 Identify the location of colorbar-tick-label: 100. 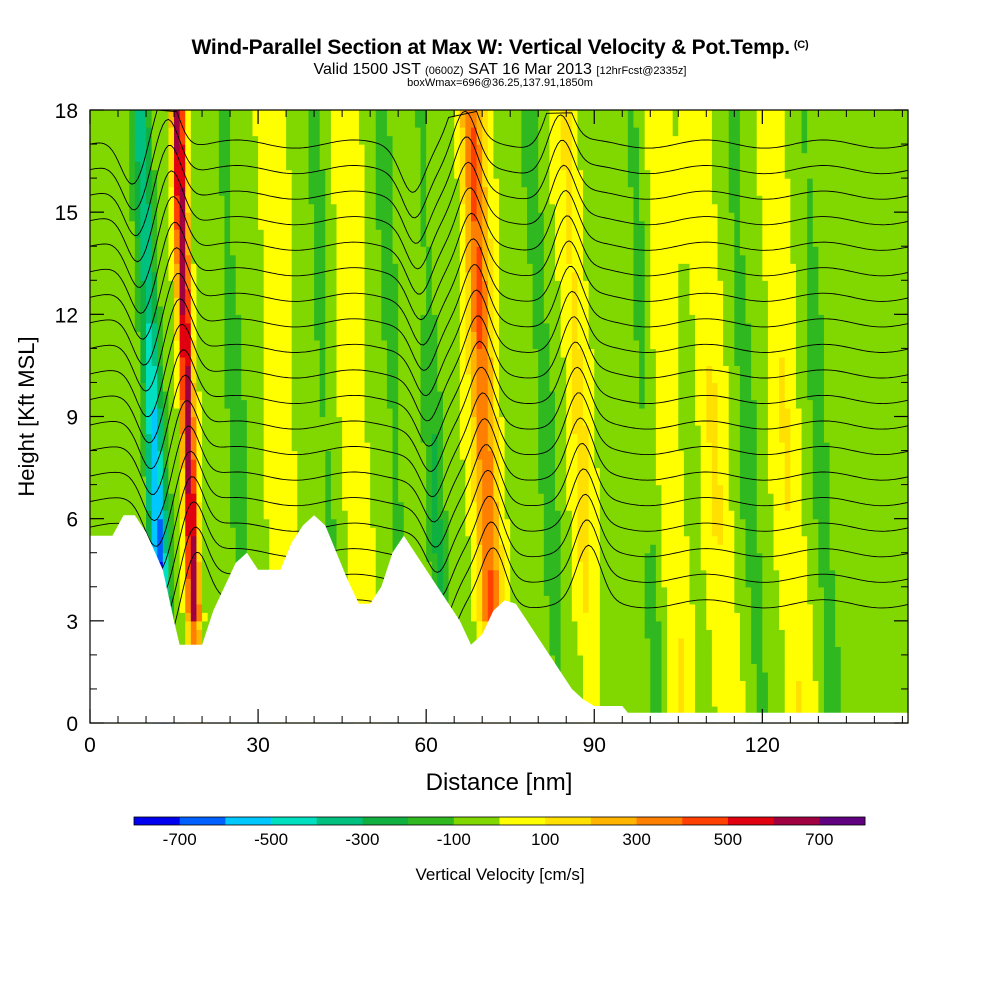
(545, 839).